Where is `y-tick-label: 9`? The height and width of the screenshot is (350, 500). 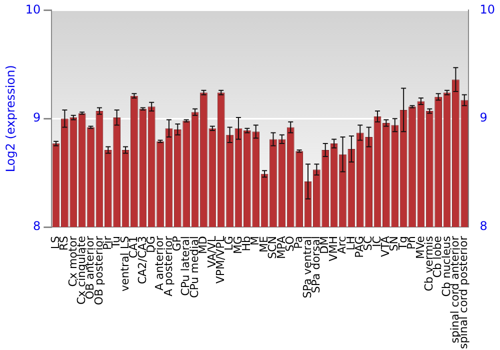
y-tick-label: 9 is located at coordinates (37, 117).